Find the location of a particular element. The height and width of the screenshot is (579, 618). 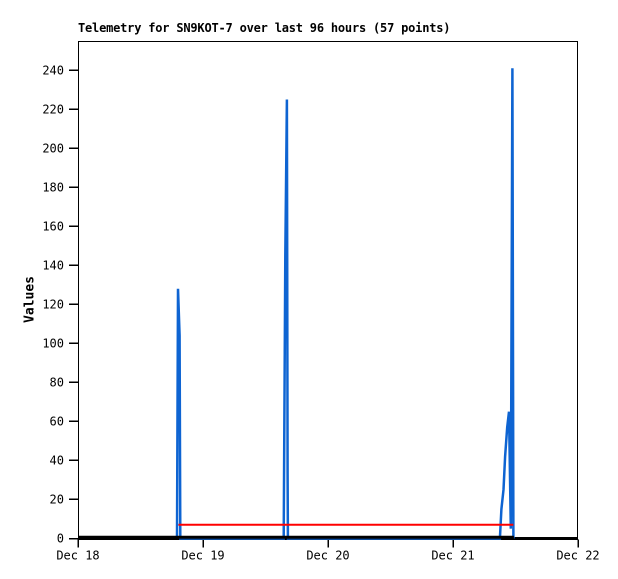

y-tick-label: 40 is located at coordinates (57, 460).